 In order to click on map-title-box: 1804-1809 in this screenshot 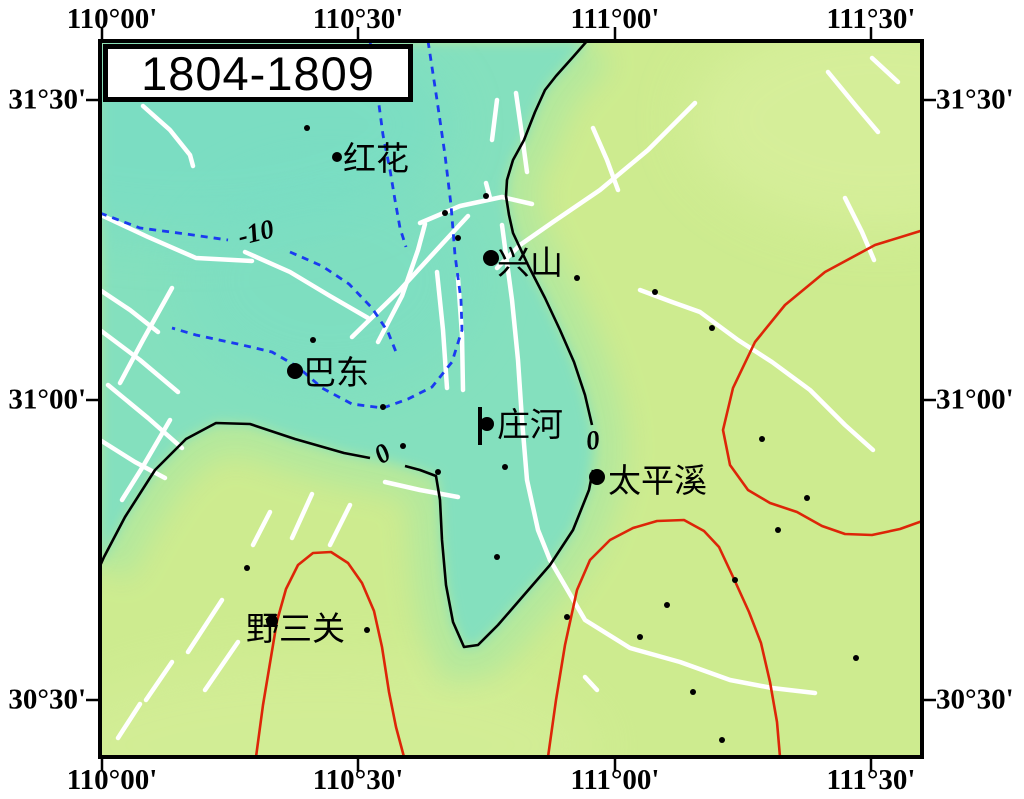, I will do `click(258, 73)`.